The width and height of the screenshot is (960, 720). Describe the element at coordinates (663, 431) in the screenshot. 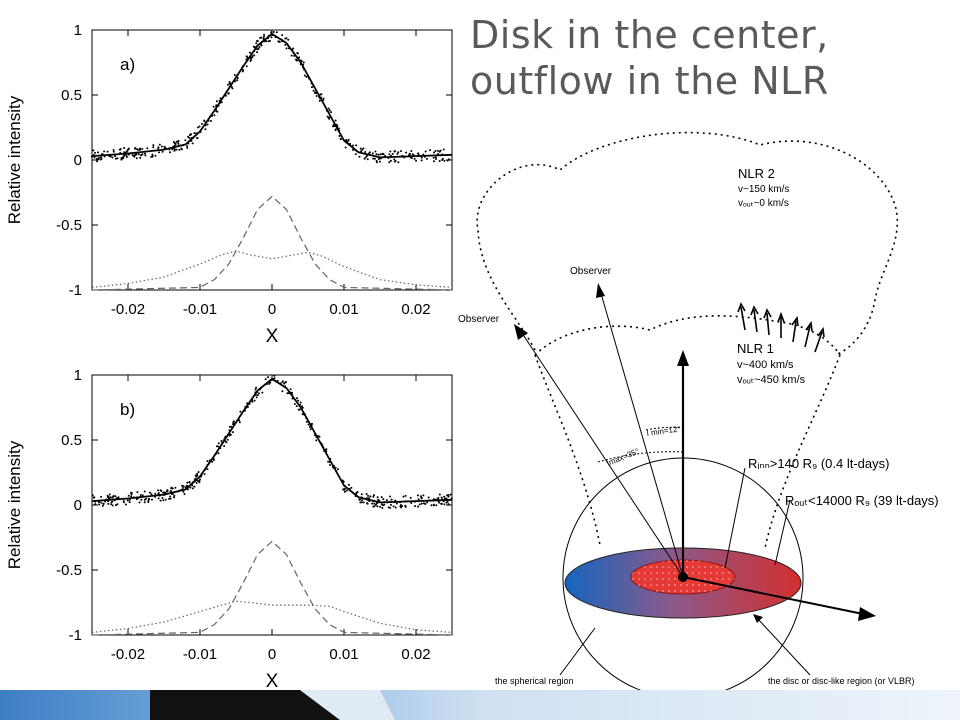

I see `imin-label: I min=12°` at that location.